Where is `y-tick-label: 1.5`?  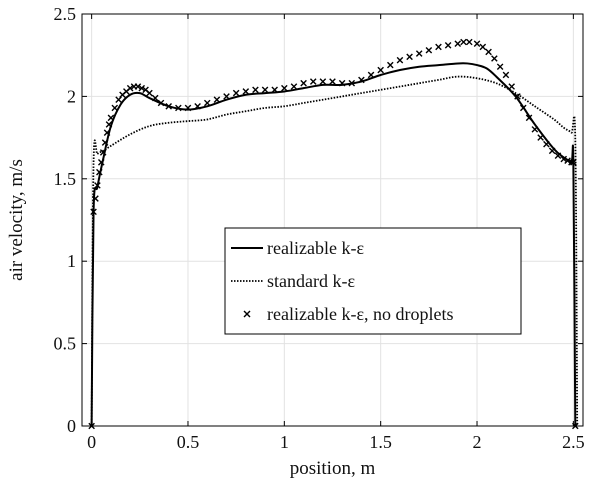 y-tick-label: 1.5 is located at coordinates (65, 179).